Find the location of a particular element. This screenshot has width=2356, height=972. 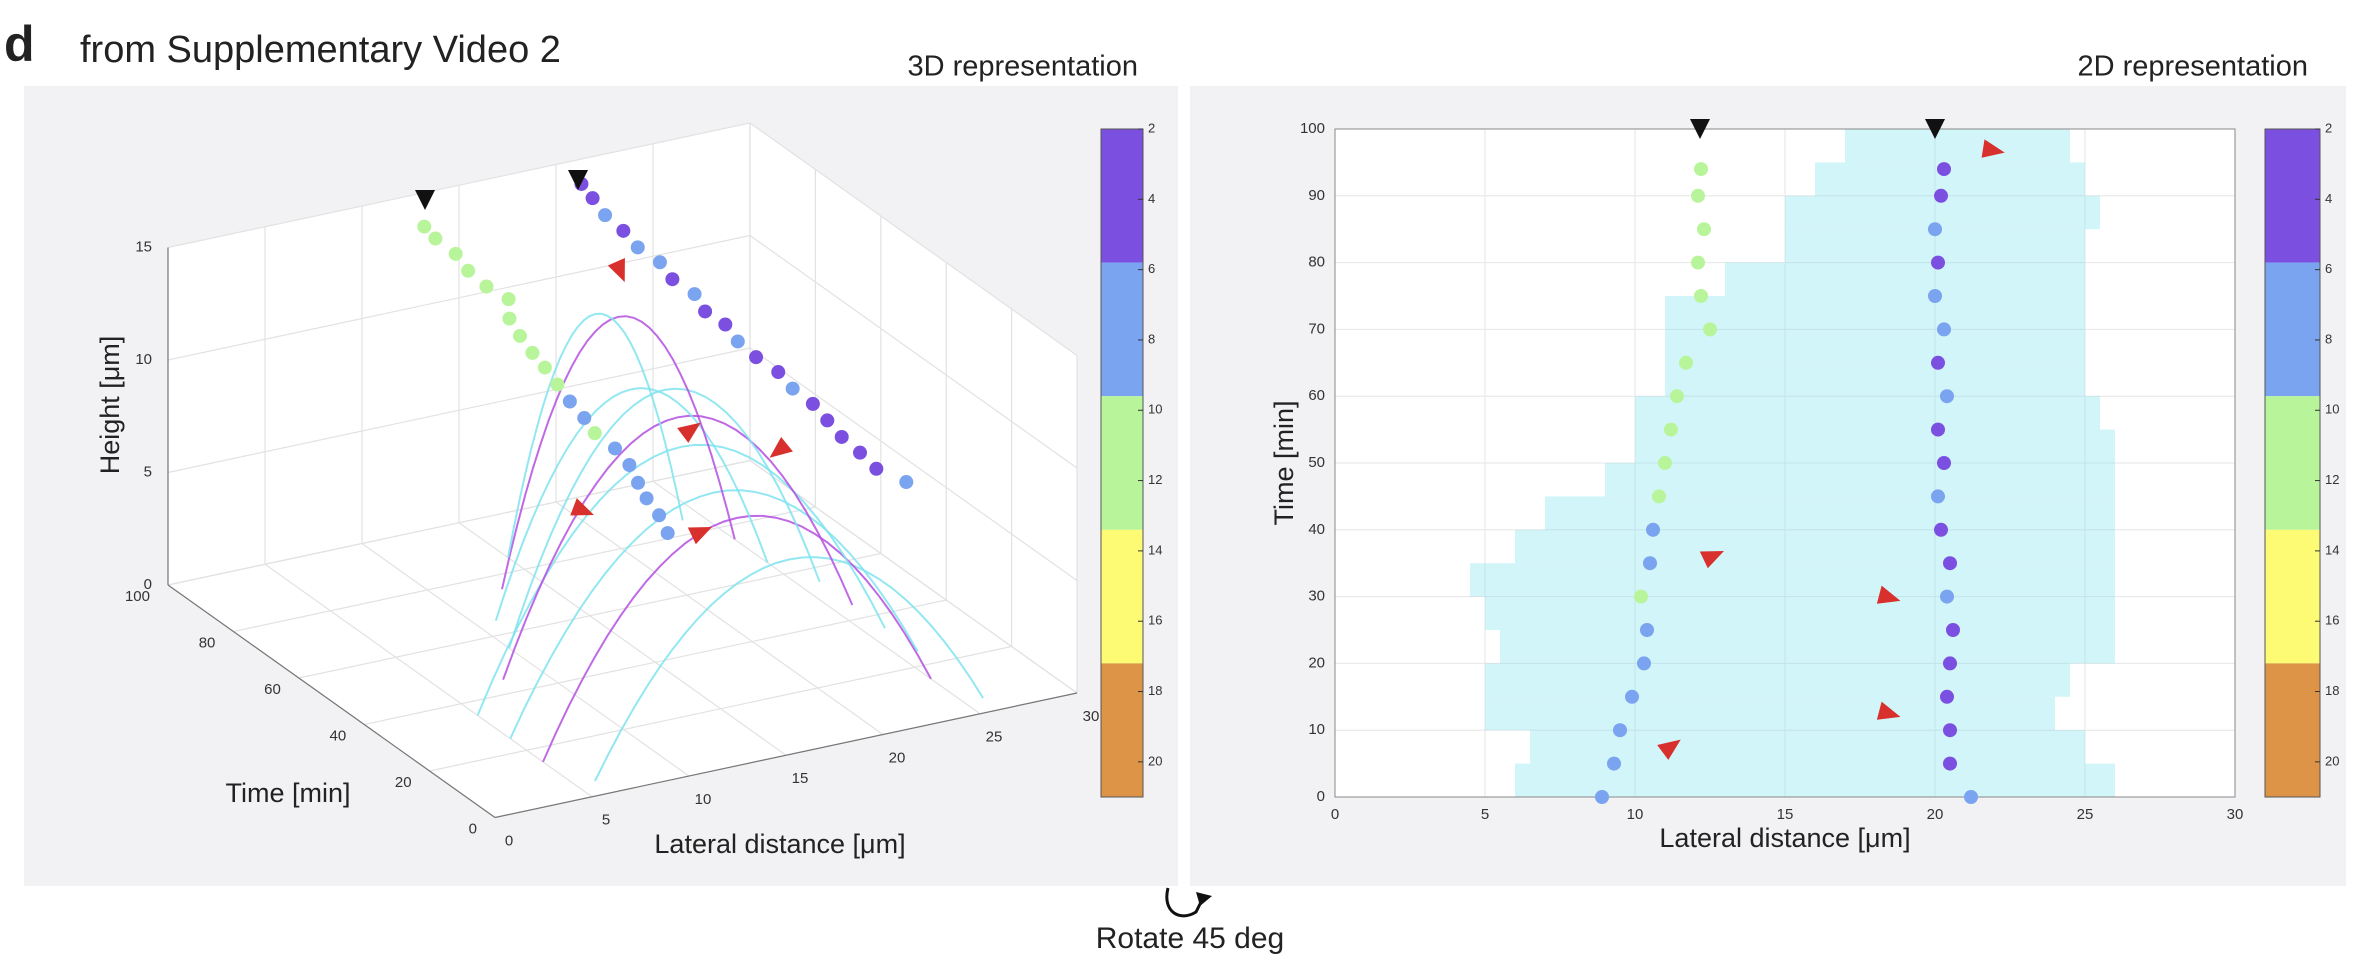

y-tick-label: 100 is located at coordinates (137, 596).